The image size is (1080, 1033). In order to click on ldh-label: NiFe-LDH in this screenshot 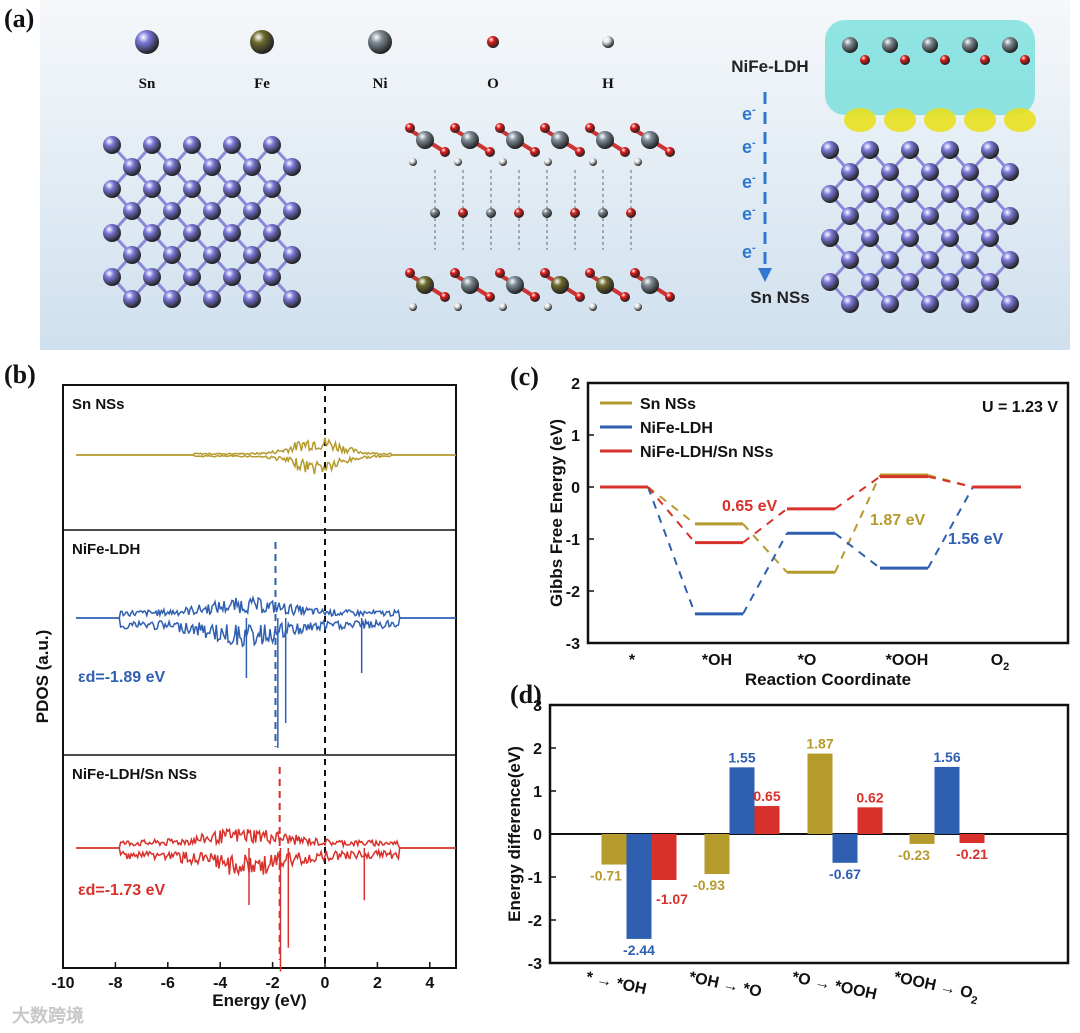, I will do `click(769, 66)`.